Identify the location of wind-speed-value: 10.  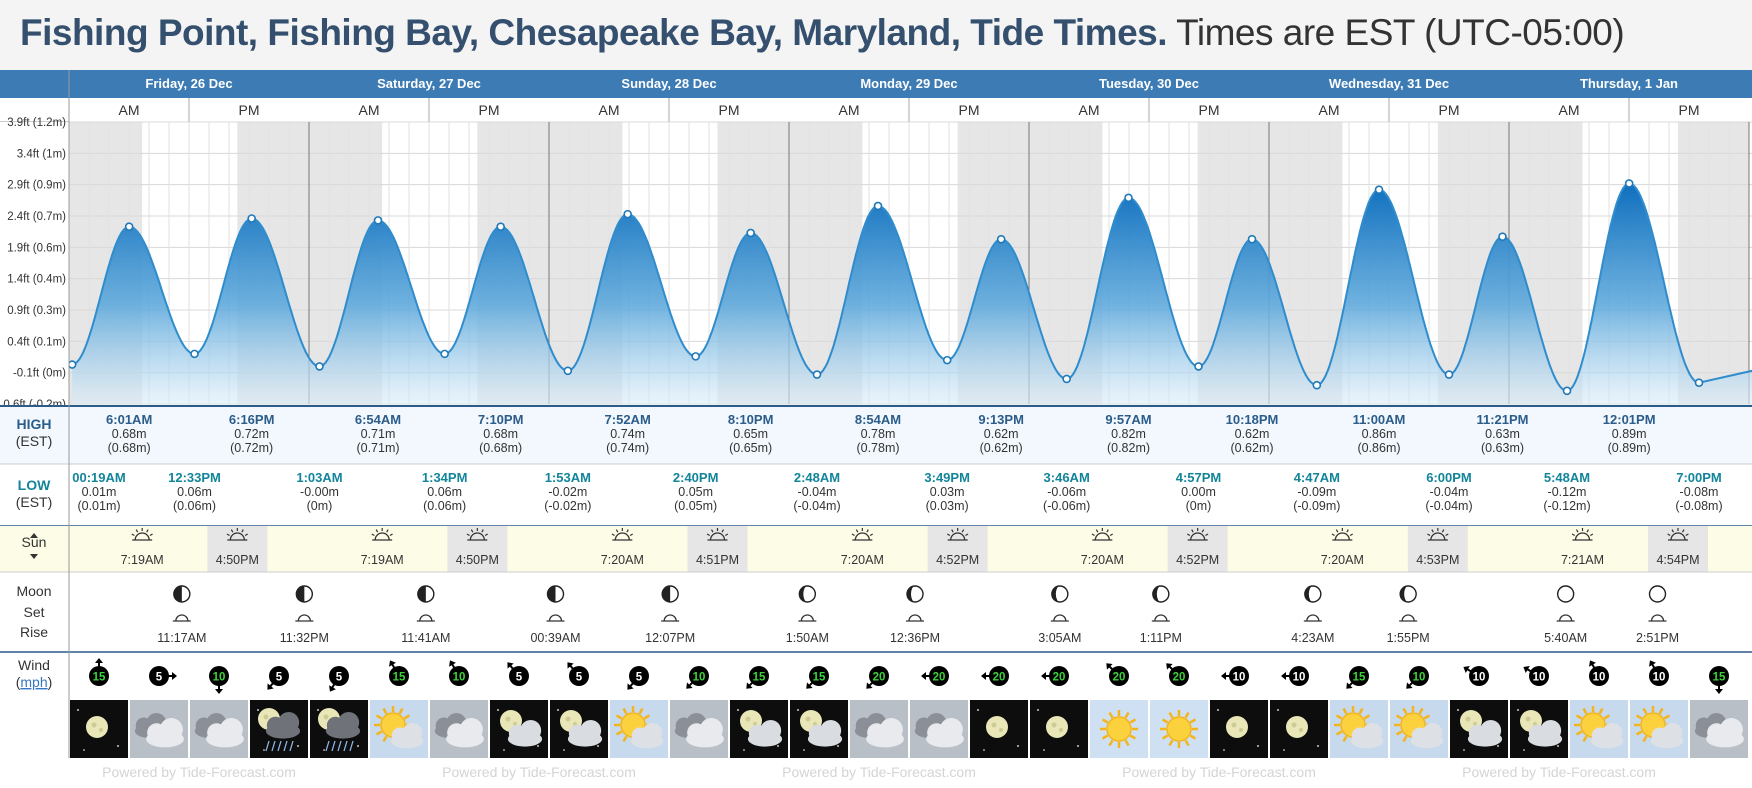
(1479, 678).